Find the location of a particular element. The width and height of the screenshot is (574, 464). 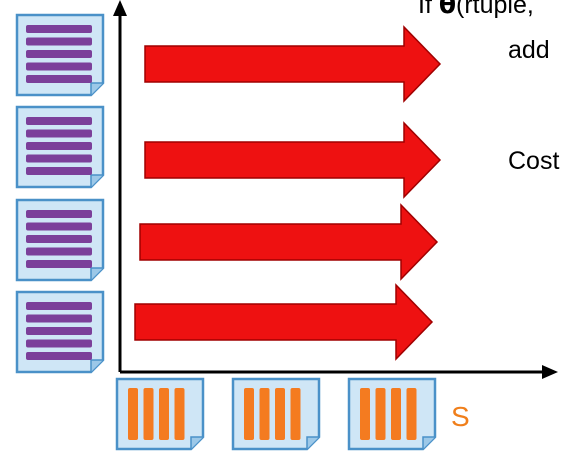

relation-s-label: S is located at coordinates (460, 416).